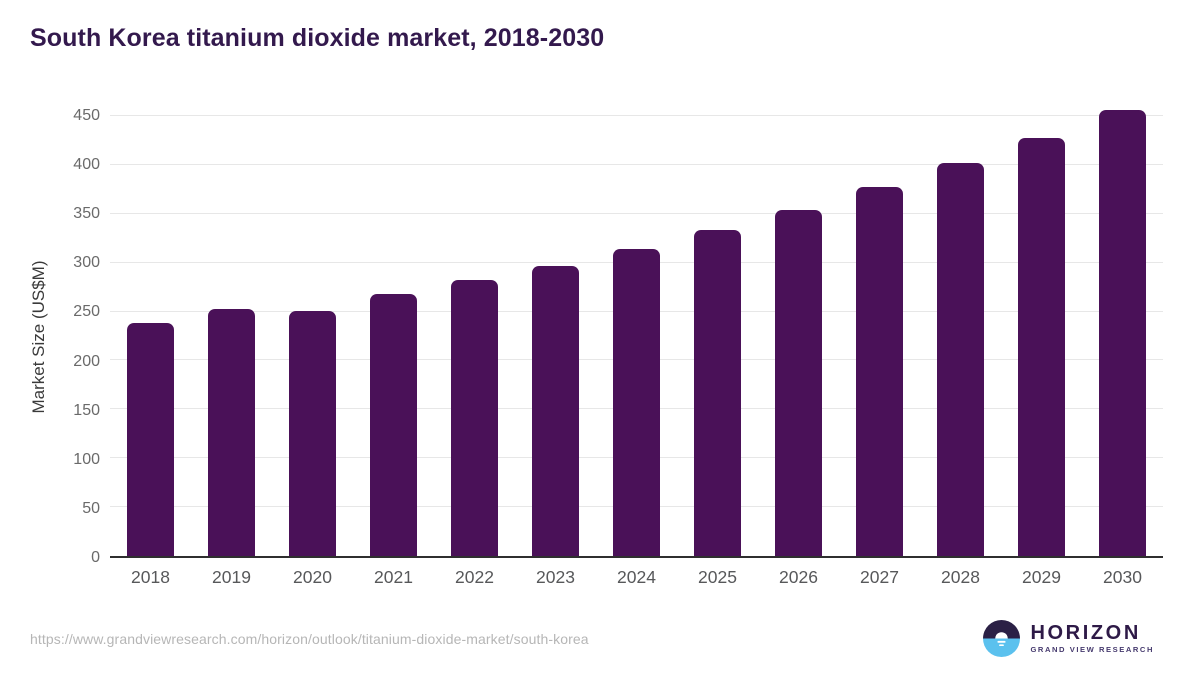  I want to click on bar-2030, so click(1122, 333).